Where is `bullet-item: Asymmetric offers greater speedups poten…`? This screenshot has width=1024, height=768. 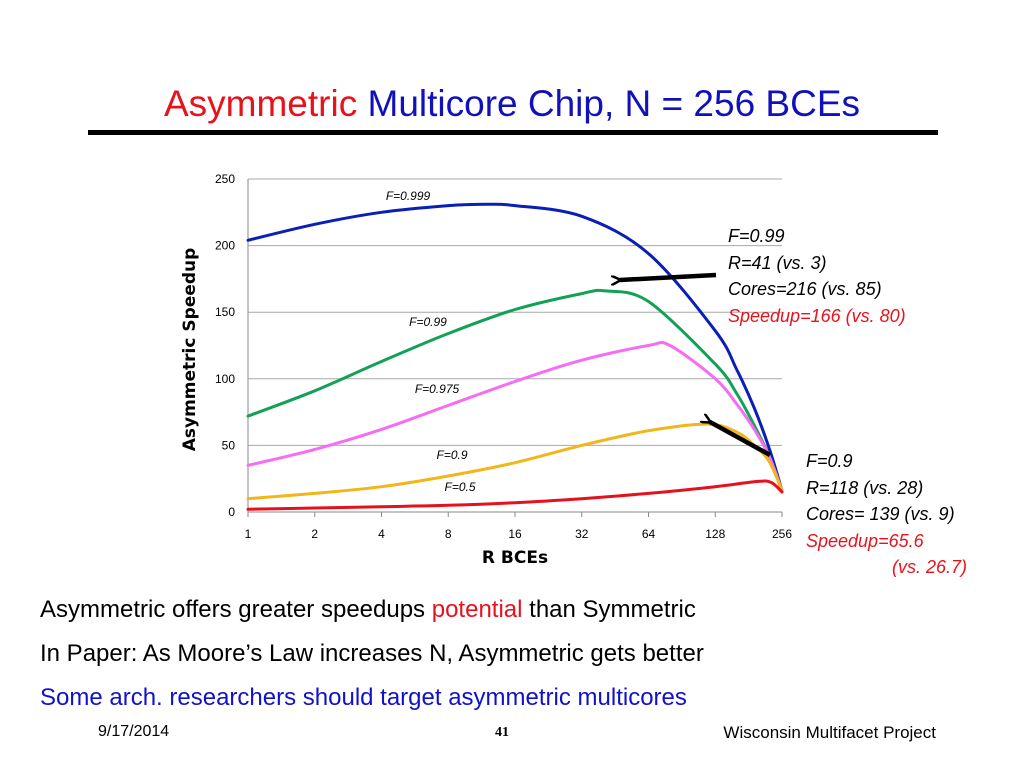 bullet-item: Asymmetric offers greater speedups poten… is located at coordinates (372, 610).